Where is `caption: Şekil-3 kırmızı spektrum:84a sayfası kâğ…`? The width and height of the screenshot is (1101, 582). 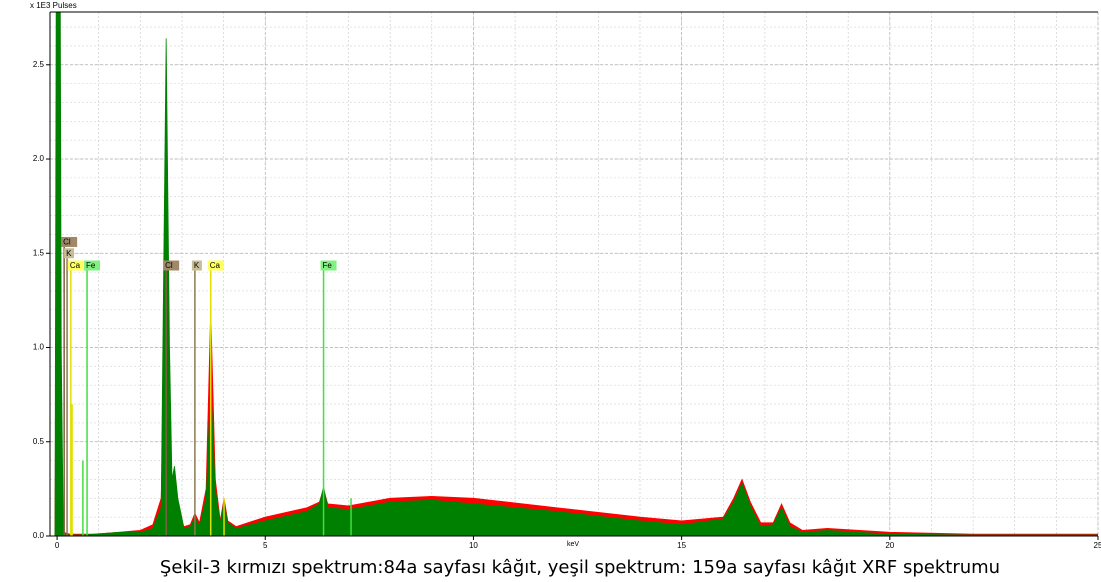
caption: Şekil-3 kırmızı spektrum:84a sayfası kâğ… is located at coordinates (580, 567).